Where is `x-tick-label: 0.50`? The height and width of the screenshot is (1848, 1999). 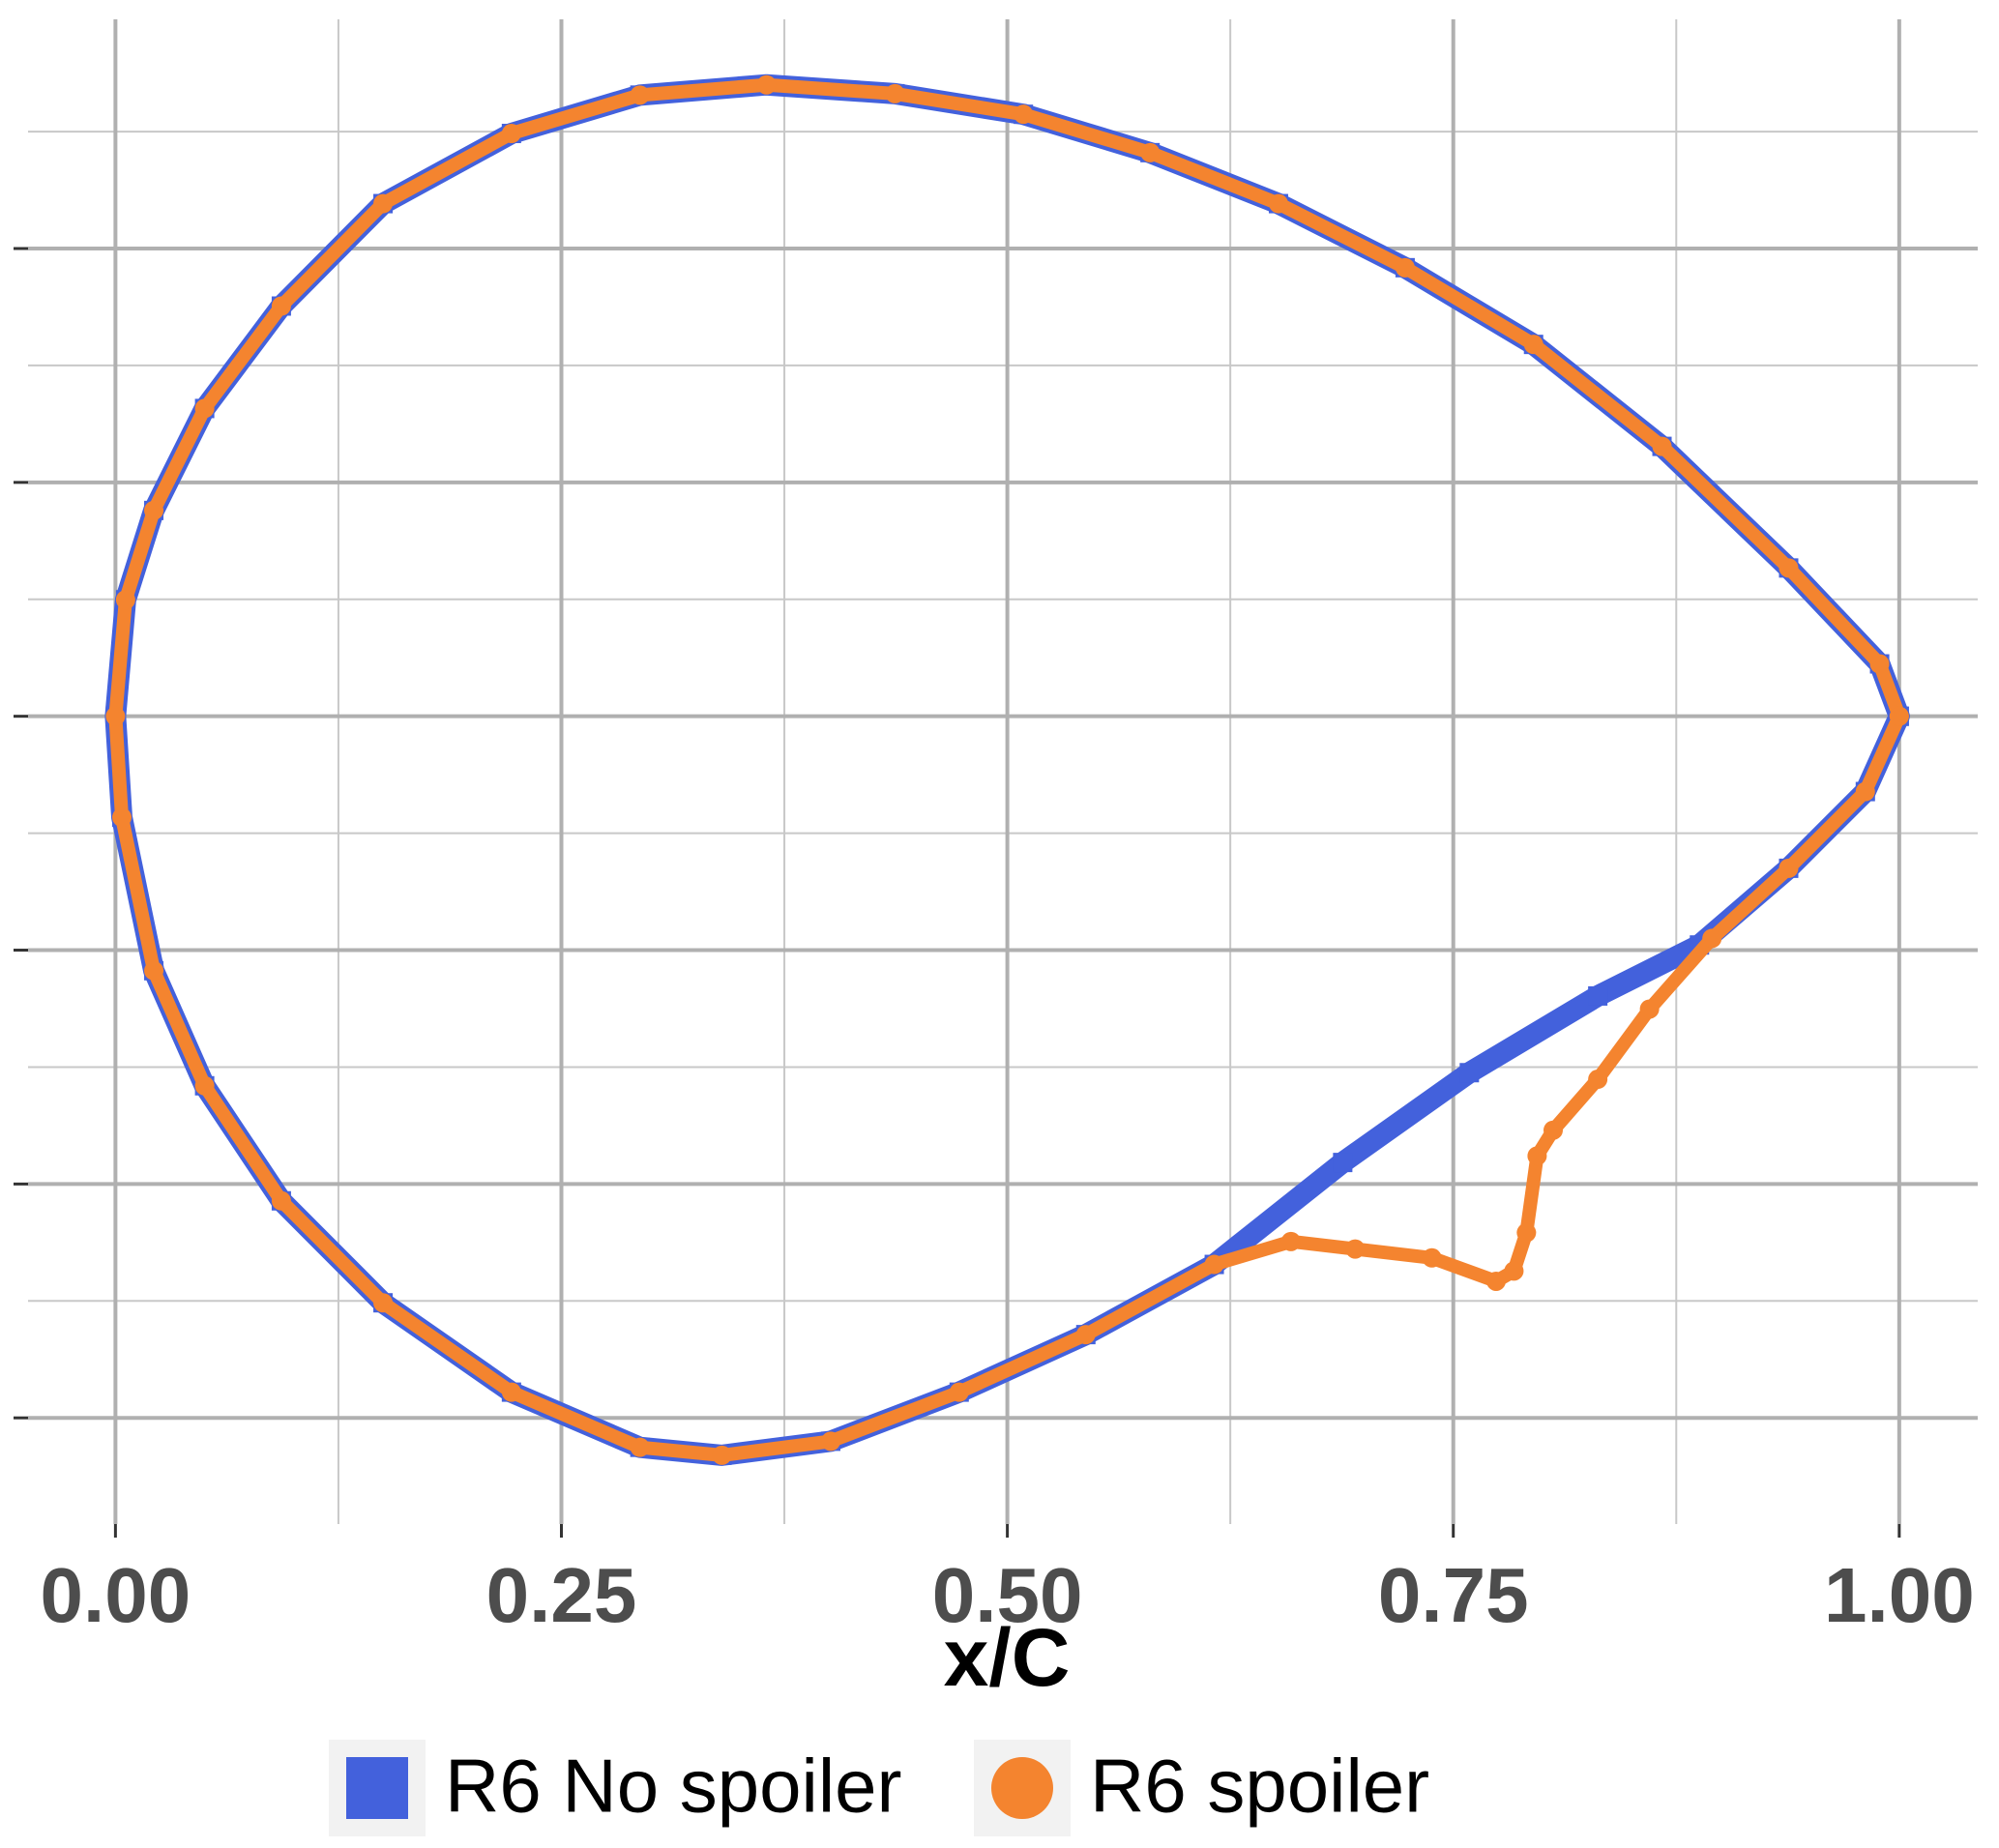 x-tick-label: 0.50 is located at coordinates (1008, 1595).